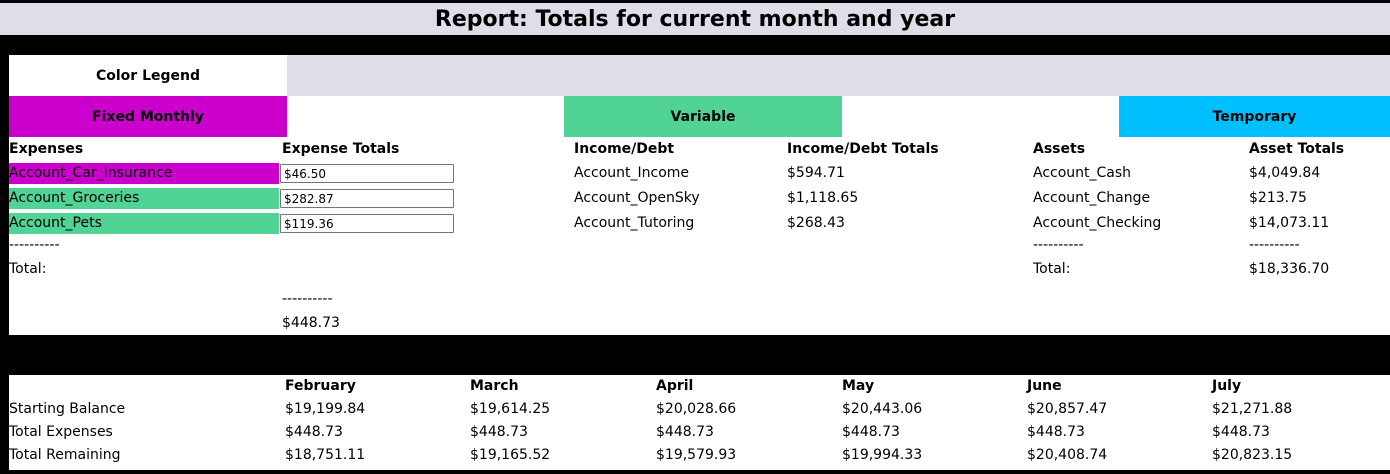  I want to click on asset-name: Account_Checking, so click(1097, 223).